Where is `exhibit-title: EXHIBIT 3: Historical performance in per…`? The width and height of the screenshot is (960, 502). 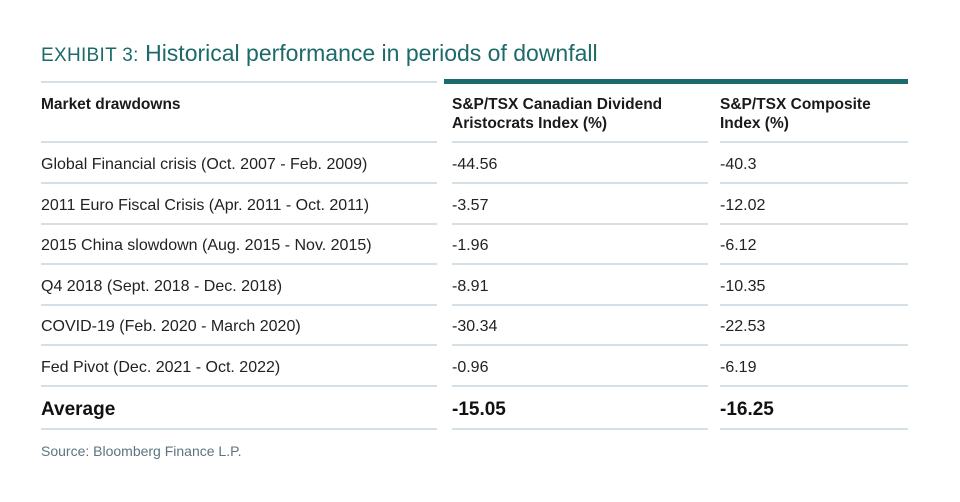 exhibit-title: EXHIBIT 3: Historical performance in per… is located at coordinates (319, 53).